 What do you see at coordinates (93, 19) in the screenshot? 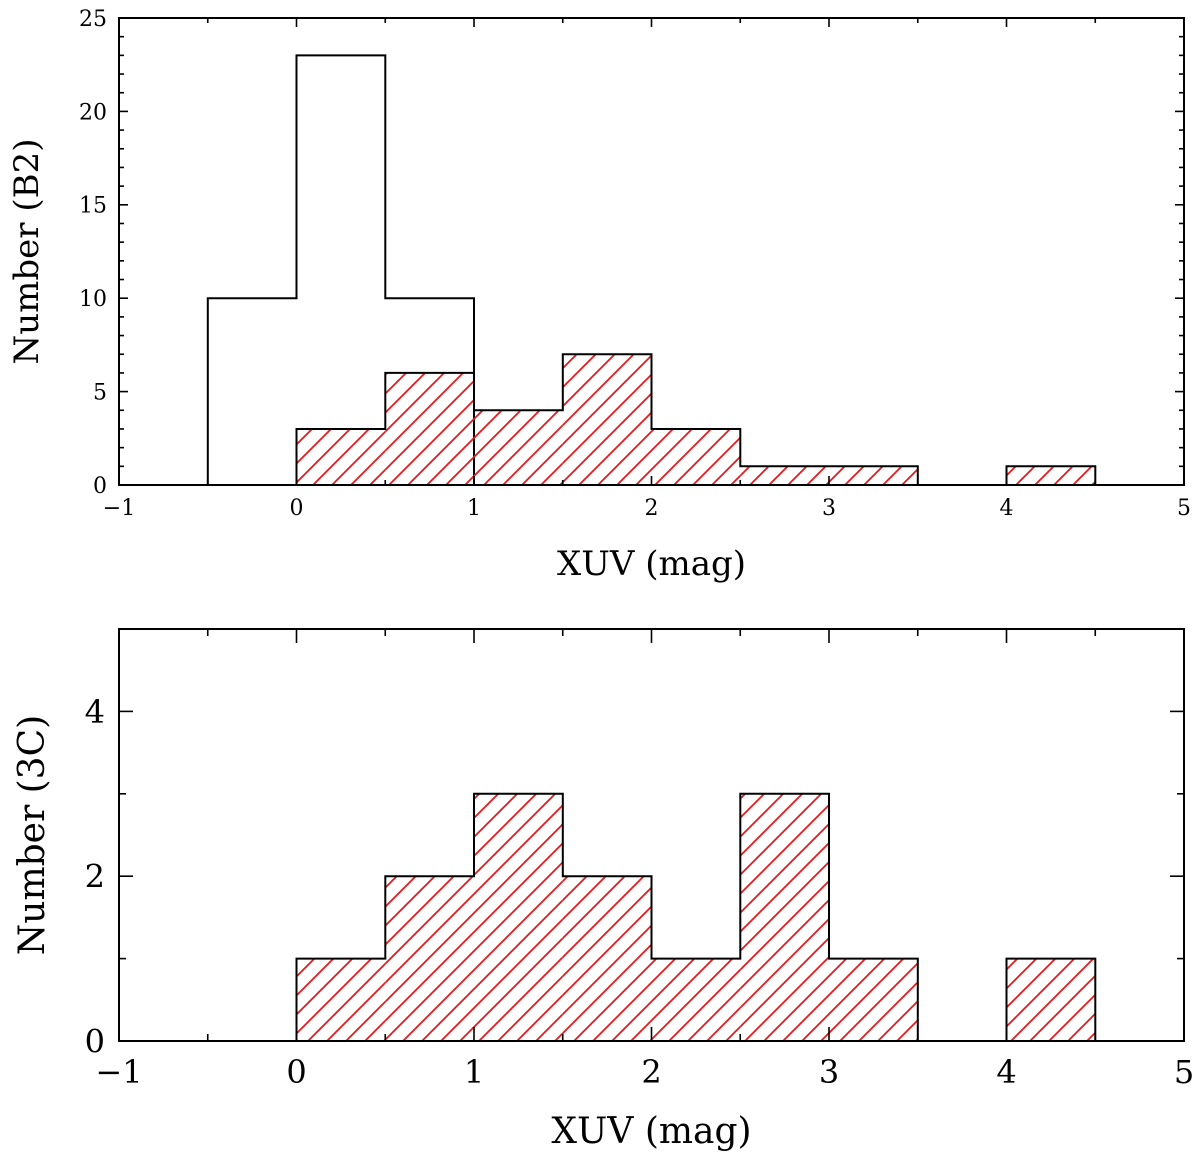
I see `y-tick-label: 25` at bounding box center [93, 19].